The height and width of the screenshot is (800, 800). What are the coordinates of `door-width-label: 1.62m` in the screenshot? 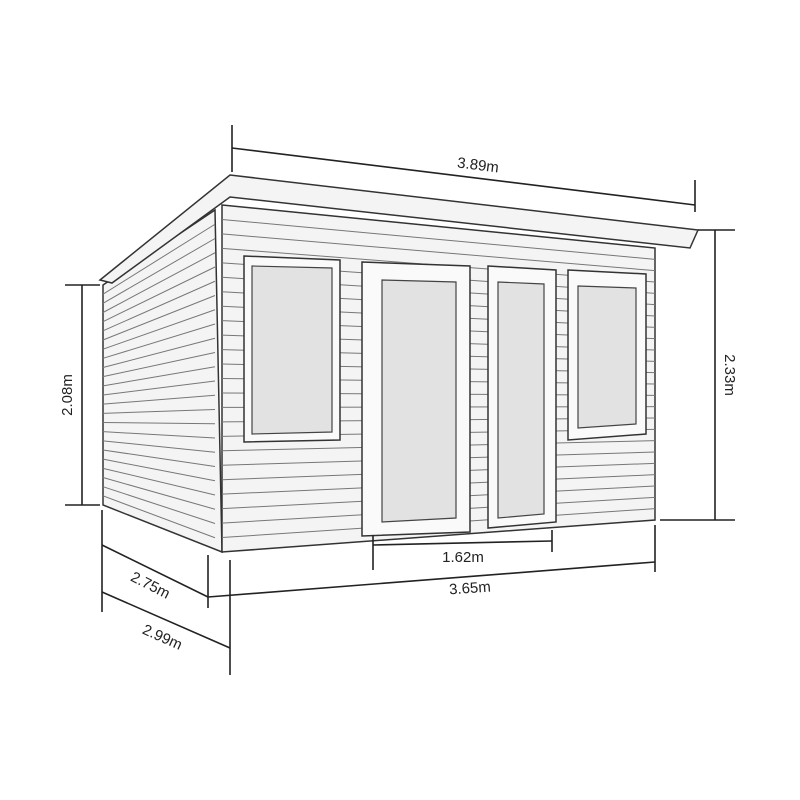 It's located at (463, 557).